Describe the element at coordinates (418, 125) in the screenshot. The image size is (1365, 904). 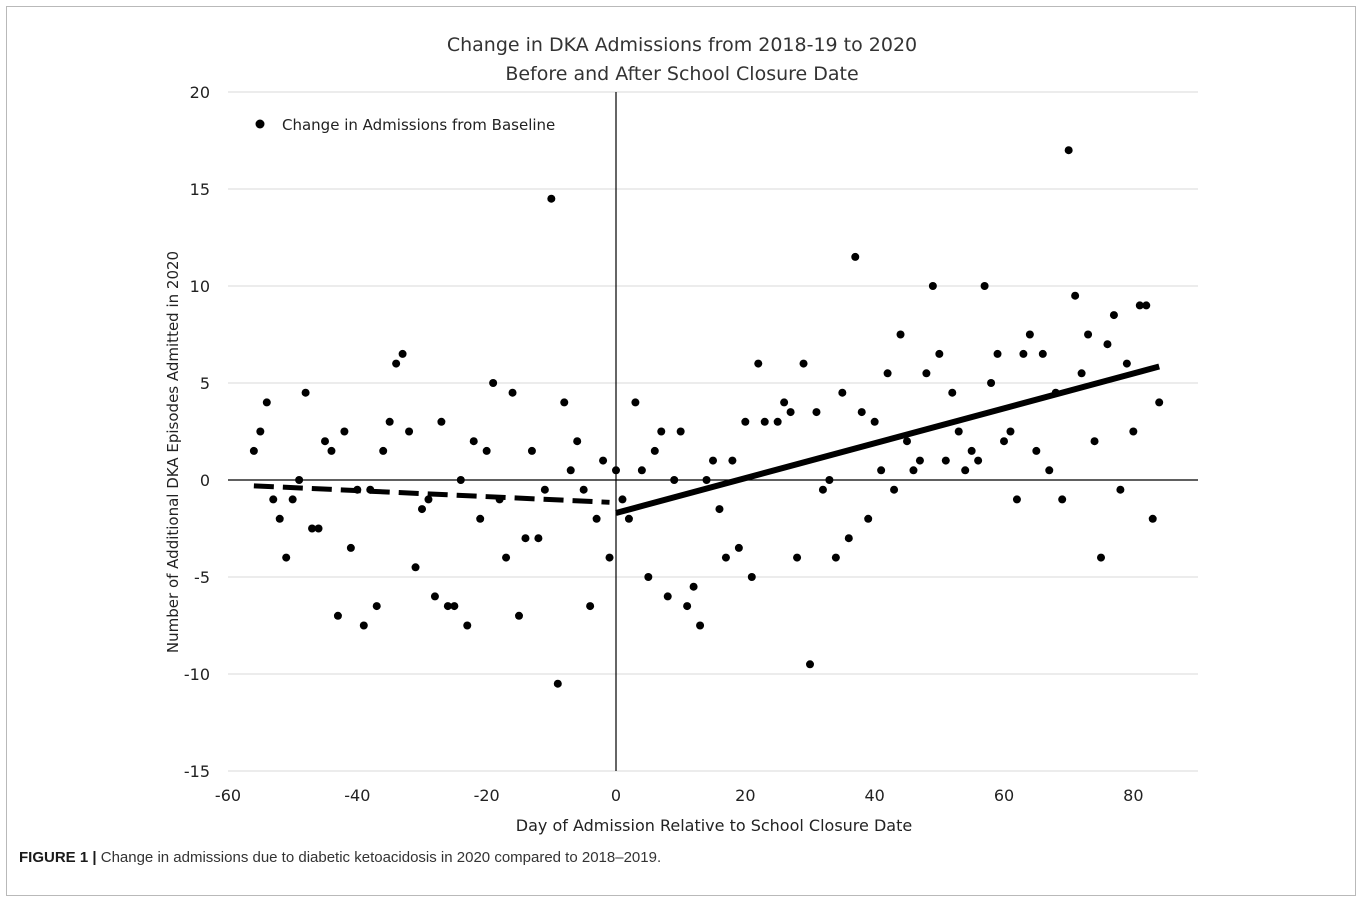
I see `legend-label: Change in Admissions from Baseline` at that location.